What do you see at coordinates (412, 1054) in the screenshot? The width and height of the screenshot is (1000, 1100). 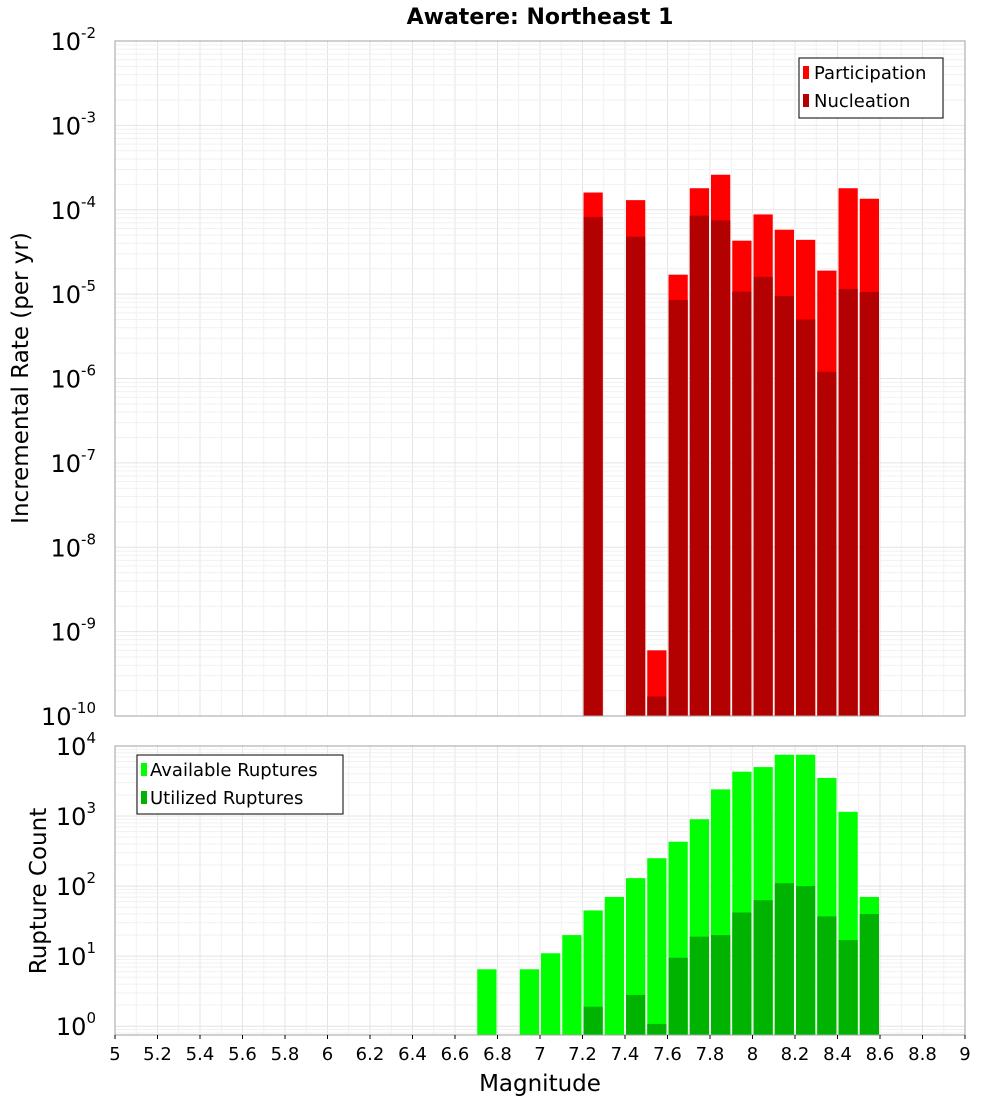 I see `x-tick-label: 6.4` at bounding box center [412, 1054].